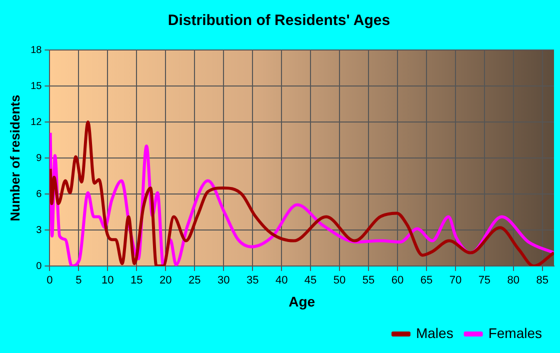  Describe the element at coordinates (36, 122) in the screenshot. I see `y-tick-label: 12` at that location.